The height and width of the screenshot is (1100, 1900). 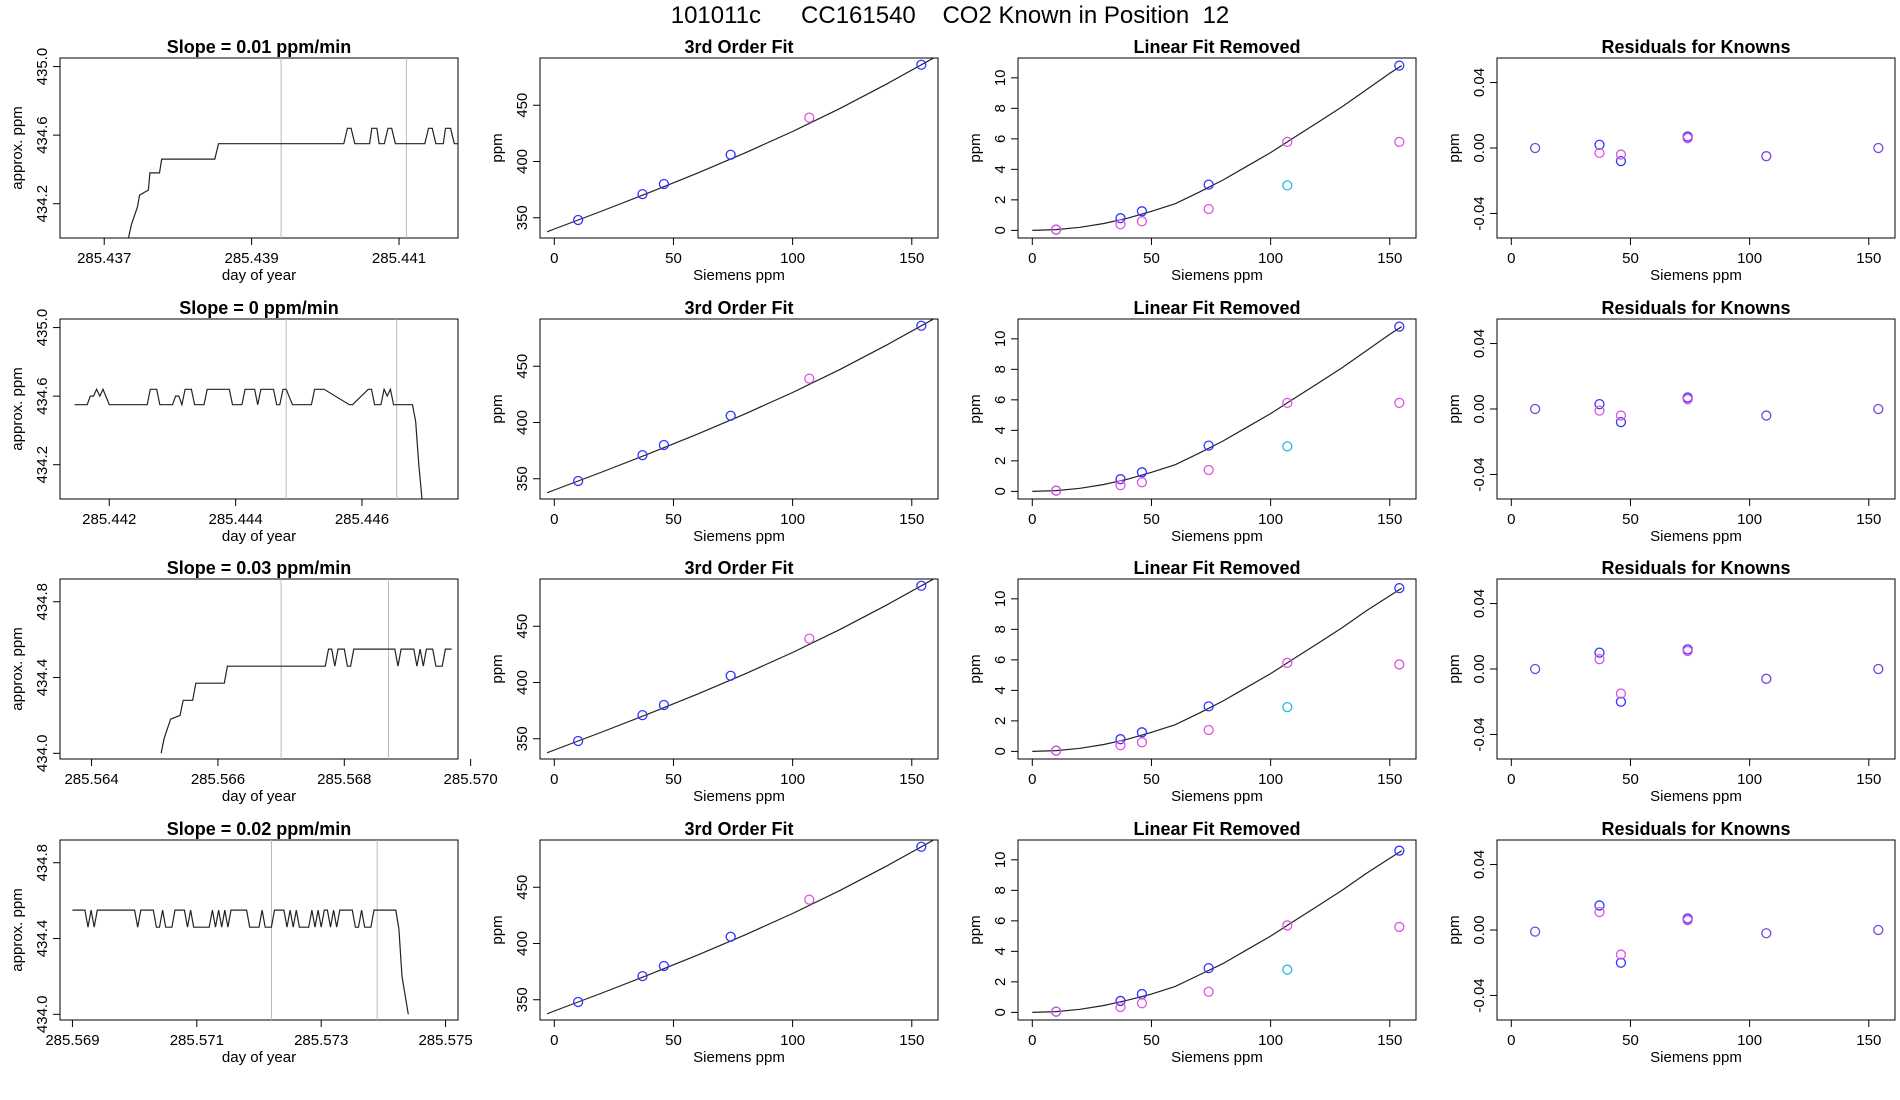 What do you see at coordinates (738, 47) in the screenshot?
I see `panel-title: 3rd Order Fit` at bounding box center [738, 47].